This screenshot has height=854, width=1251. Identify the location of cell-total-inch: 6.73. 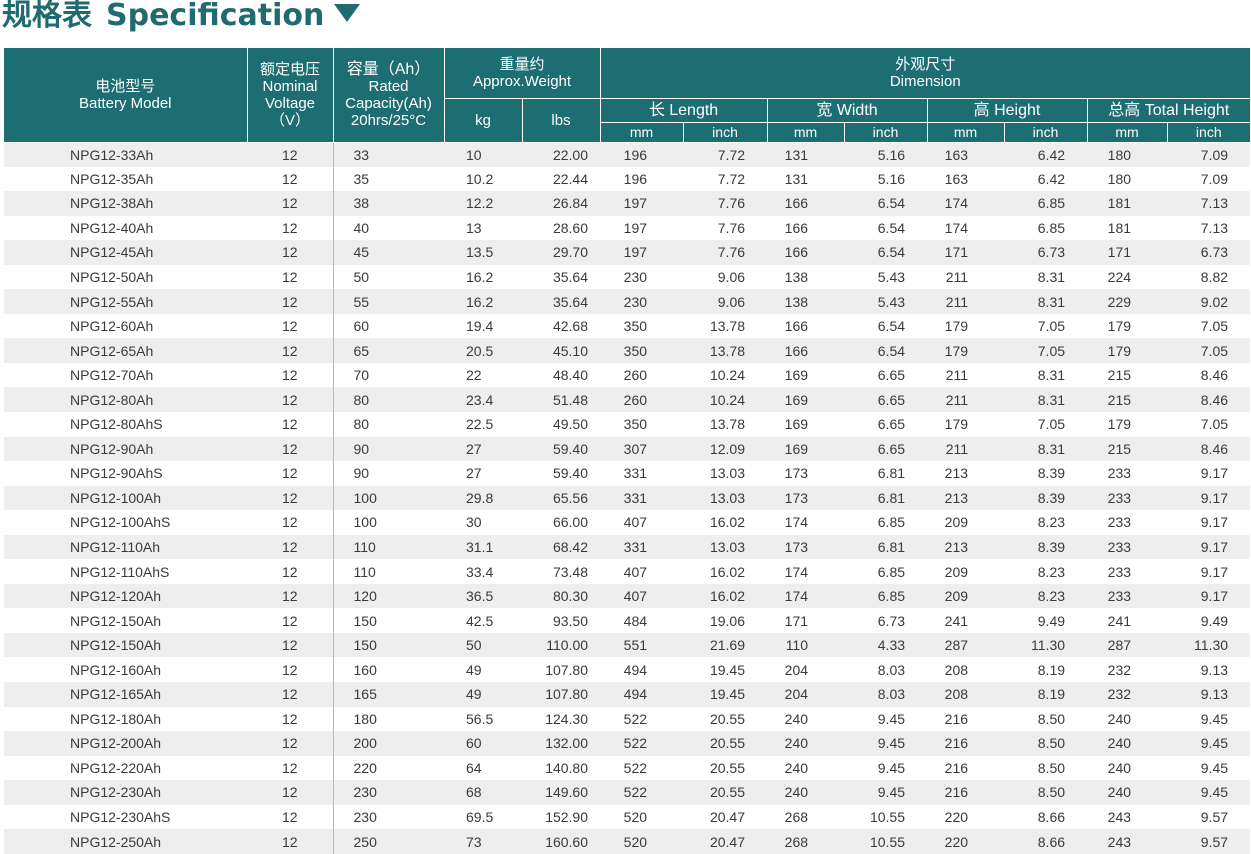
(1209, 252).